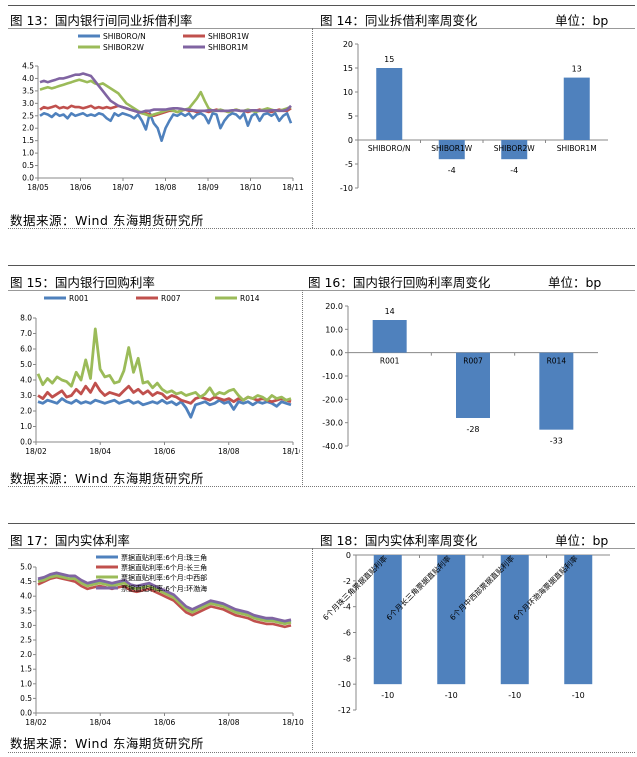 This screenshot has height=757, width=637. What do you see at coordinates (399, 540) in the screenshot?
I see `chart18-title: 图 18：国内实体利率周变化` at bounding box center [399, 540].